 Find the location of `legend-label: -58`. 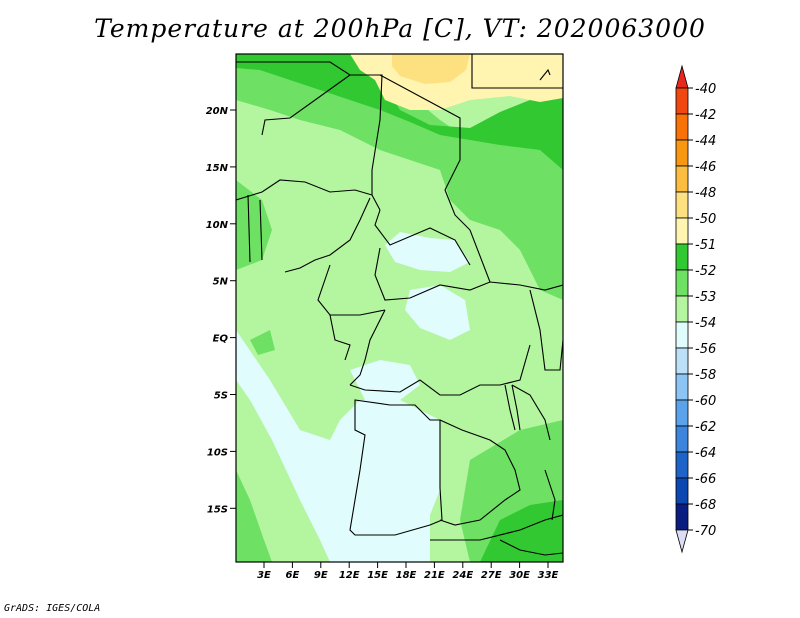

legend-label: -58 is located at coordinates (705, 375).